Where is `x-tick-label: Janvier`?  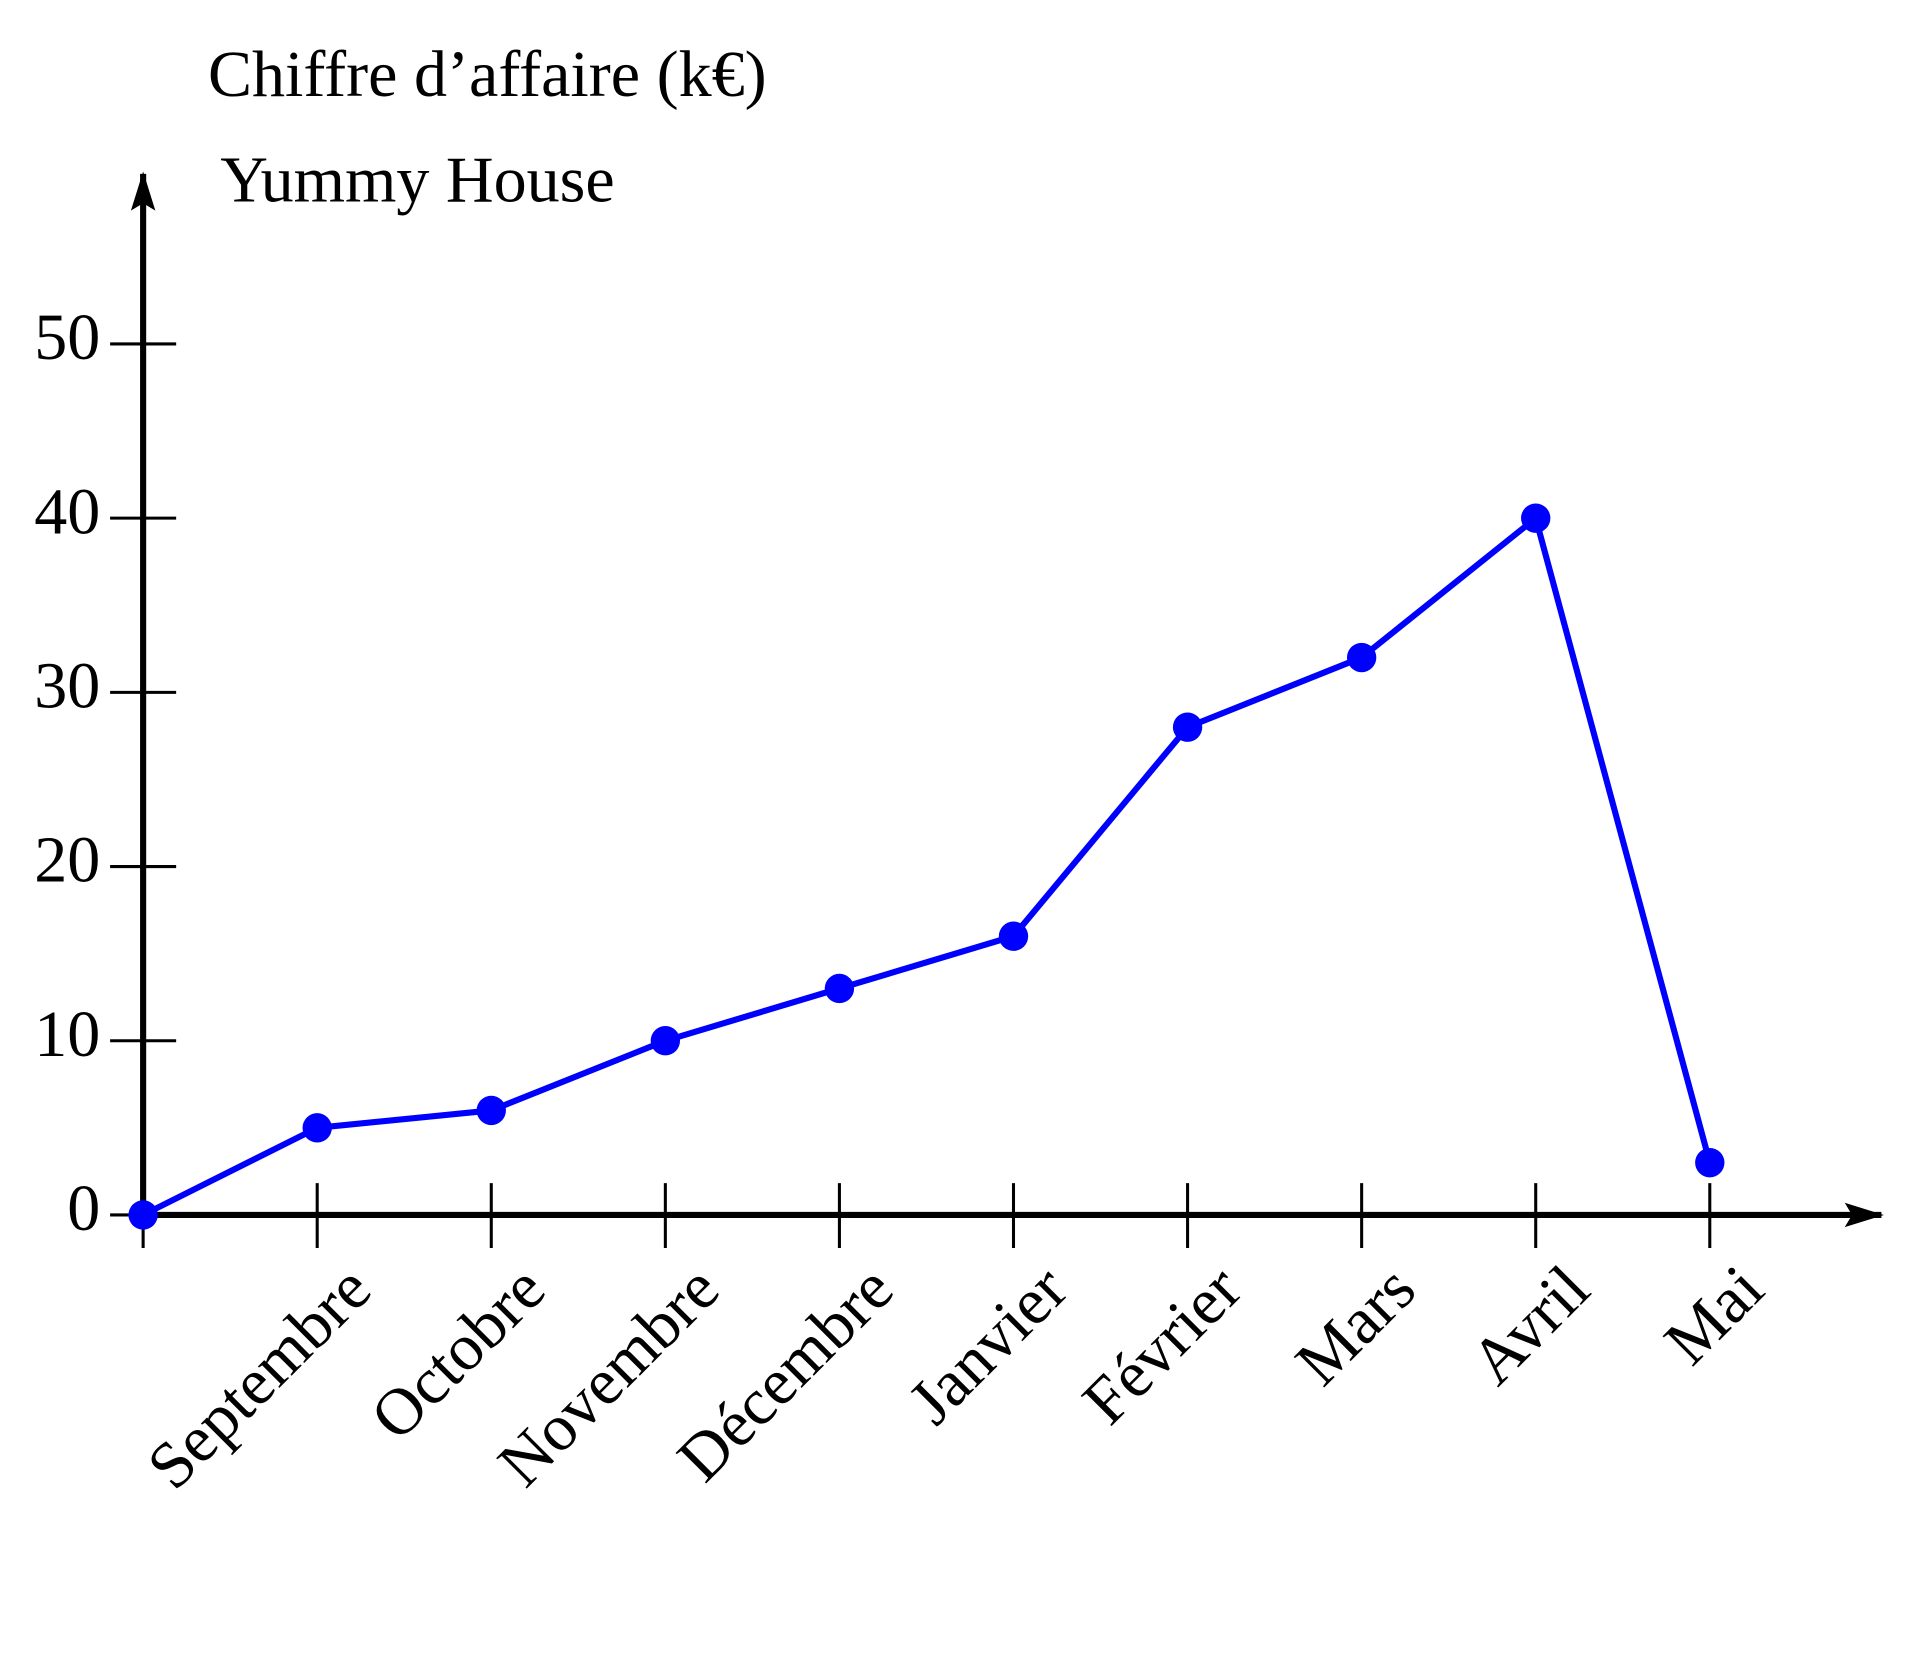 x-tick-label: Janvier is located at coordinates (988, 1345).